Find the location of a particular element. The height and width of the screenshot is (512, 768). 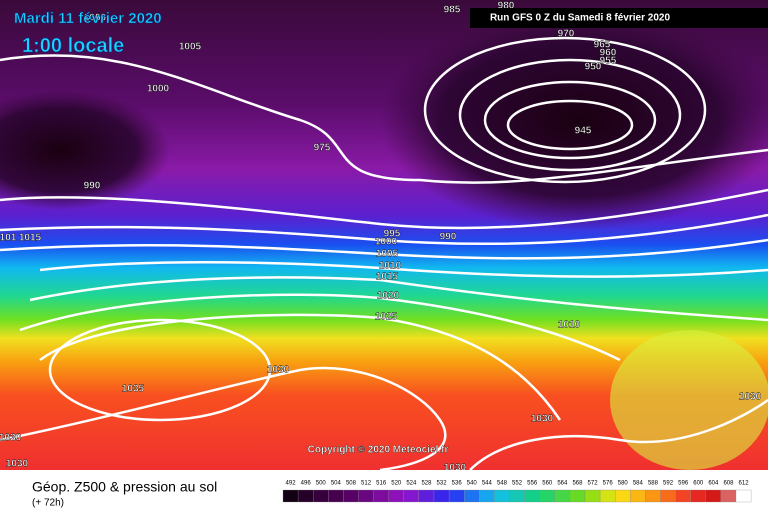

isobar-label: 965 is located at coordinates (602, 45).